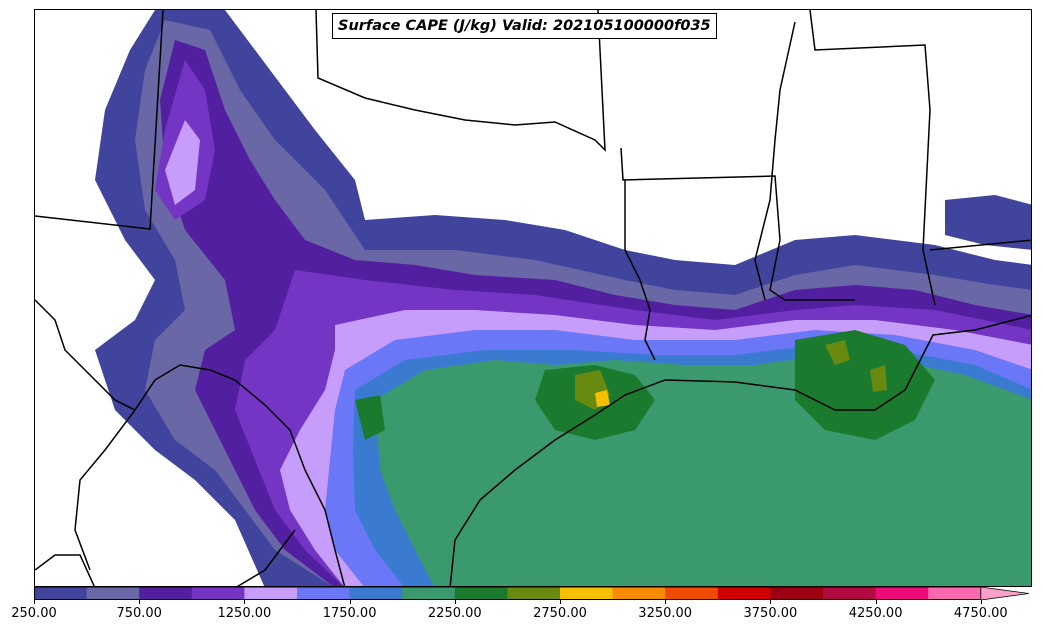 This screenshot has width=1042, height=633. What do you see at coordinates (875, 613) in the screenshot?
I see `colorbar-tick-label: 4250.00` at bounding box center [875, 613].